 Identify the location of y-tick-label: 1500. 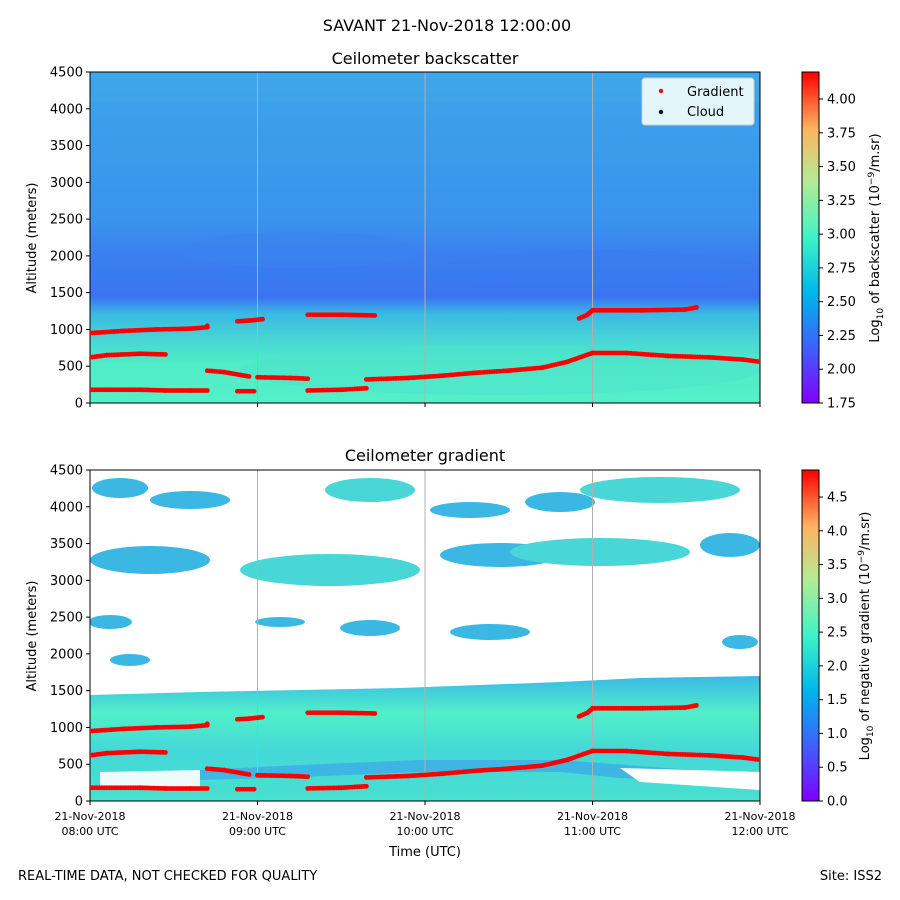
(66, 293).